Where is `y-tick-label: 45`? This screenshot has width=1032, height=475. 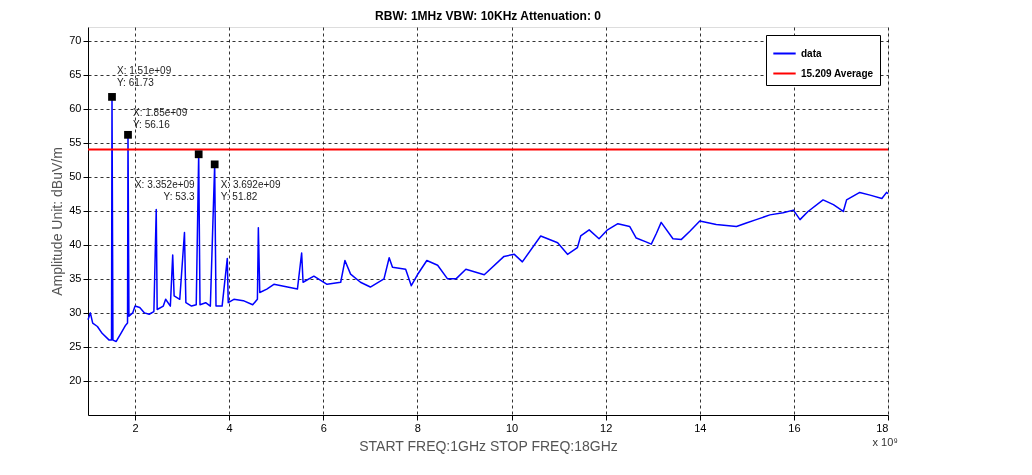 y-tick-label: 45 is located at coordinates (75, 210).